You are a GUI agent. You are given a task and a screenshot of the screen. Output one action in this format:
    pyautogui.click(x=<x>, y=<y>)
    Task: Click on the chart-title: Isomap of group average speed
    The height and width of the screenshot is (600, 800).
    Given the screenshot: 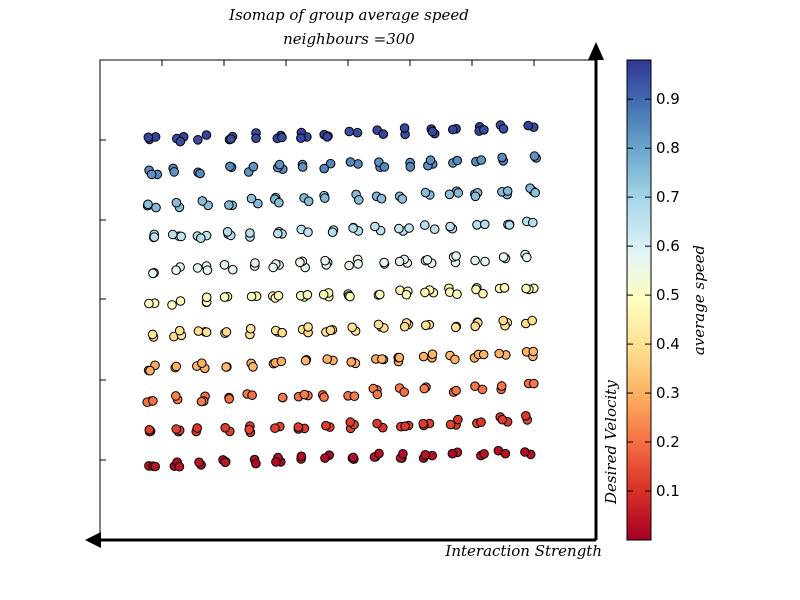 What is the action you would take?
    pyautogui.click(x=348, y=15)
    